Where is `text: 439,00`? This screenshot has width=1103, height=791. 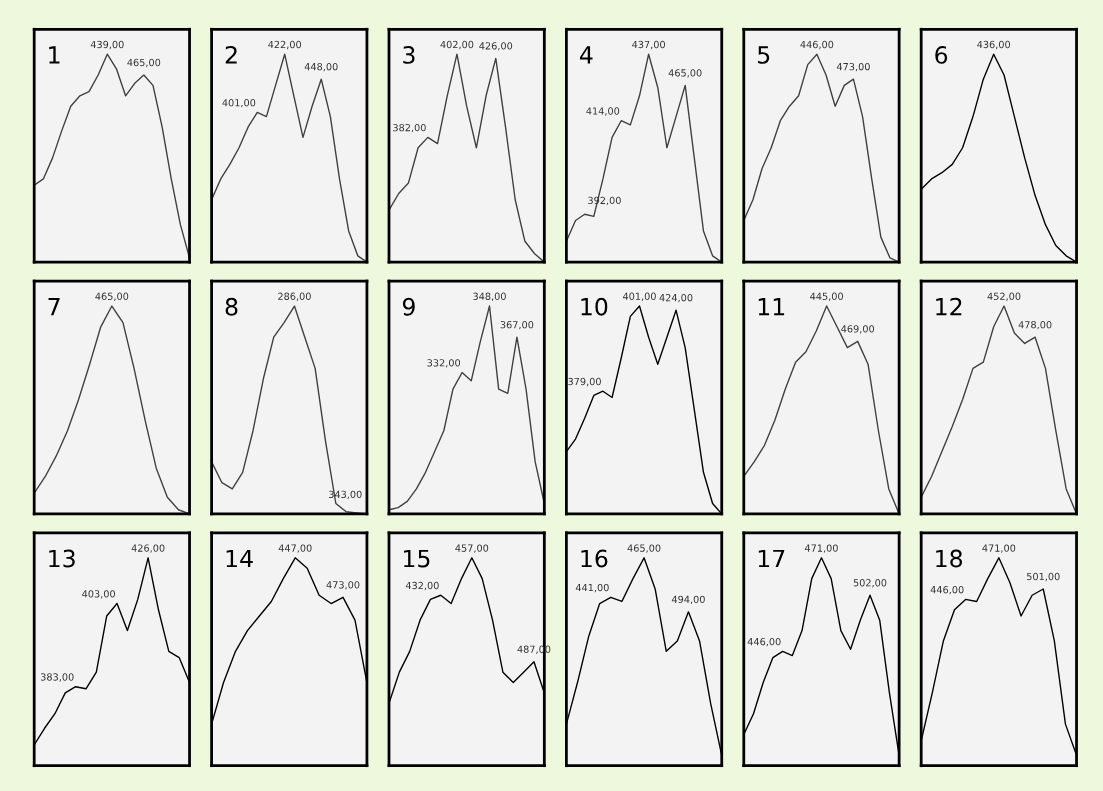 text: 439,00 is located at coordinates (107, 45).